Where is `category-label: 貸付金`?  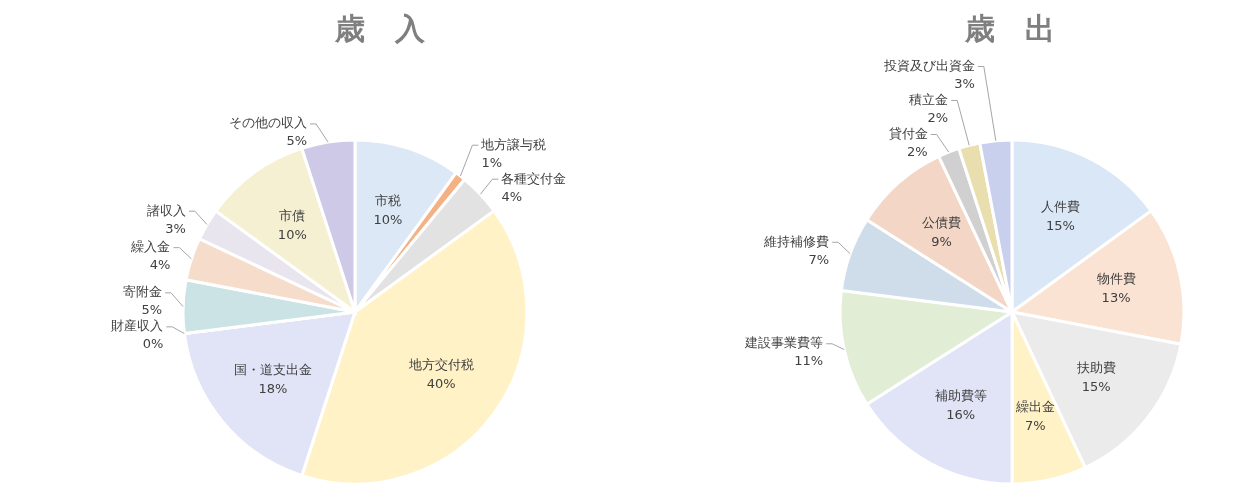
category-label: 貸付金 is located at coordinates (908, 133).